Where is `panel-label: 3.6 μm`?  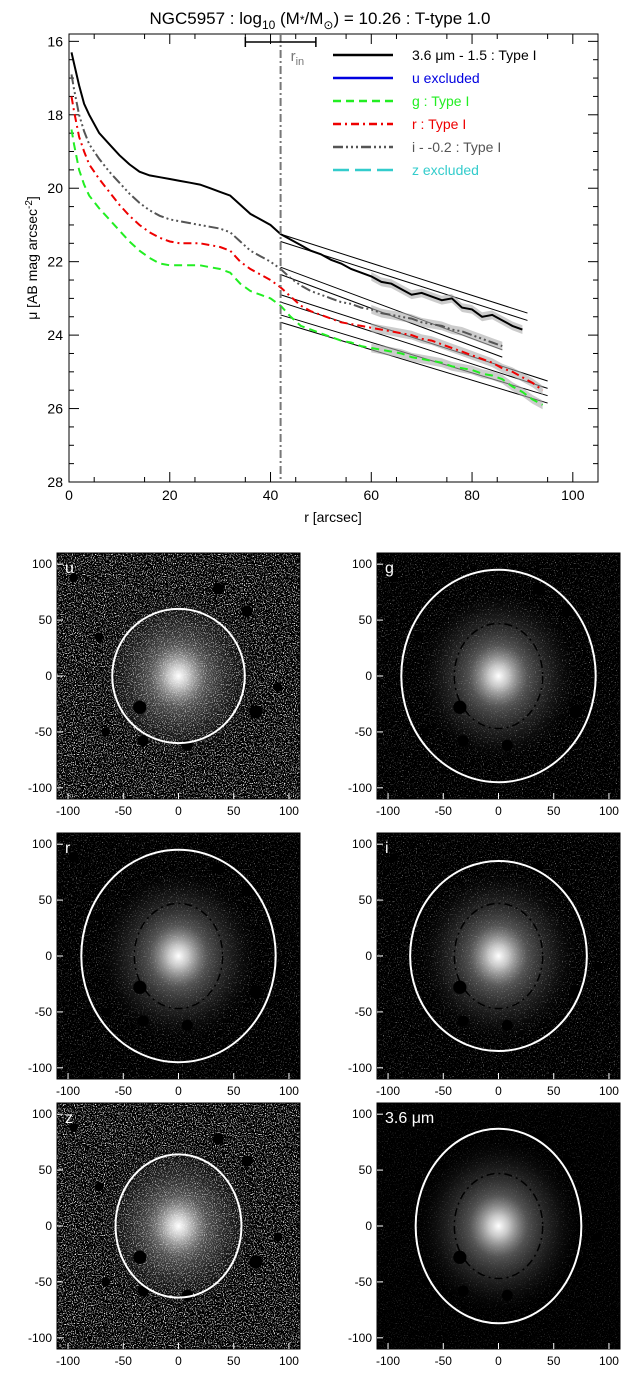
panel-label: 3.6 μm is located at coordinates (409, 1118).